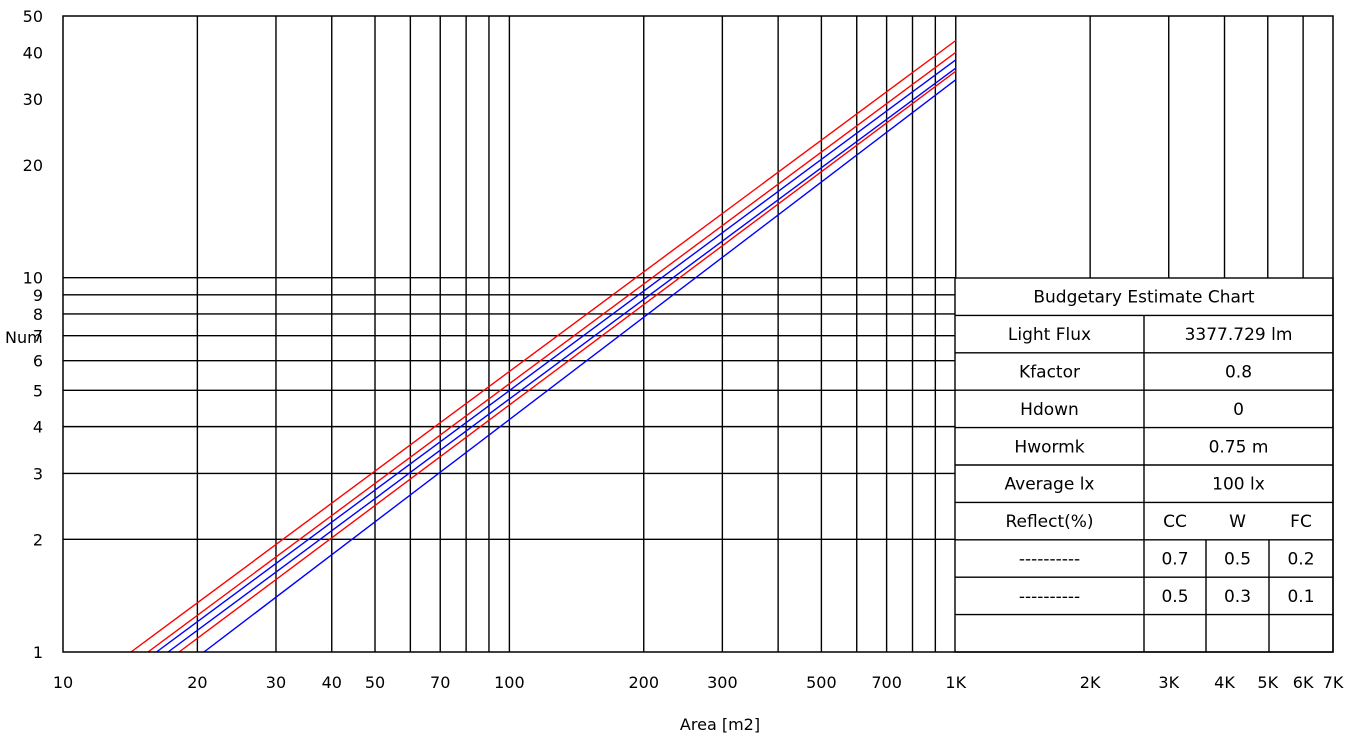  Describe the element at coordinates (1237, 597) in the screenshot. I see `reflect-w-value: 0.3` at that location.